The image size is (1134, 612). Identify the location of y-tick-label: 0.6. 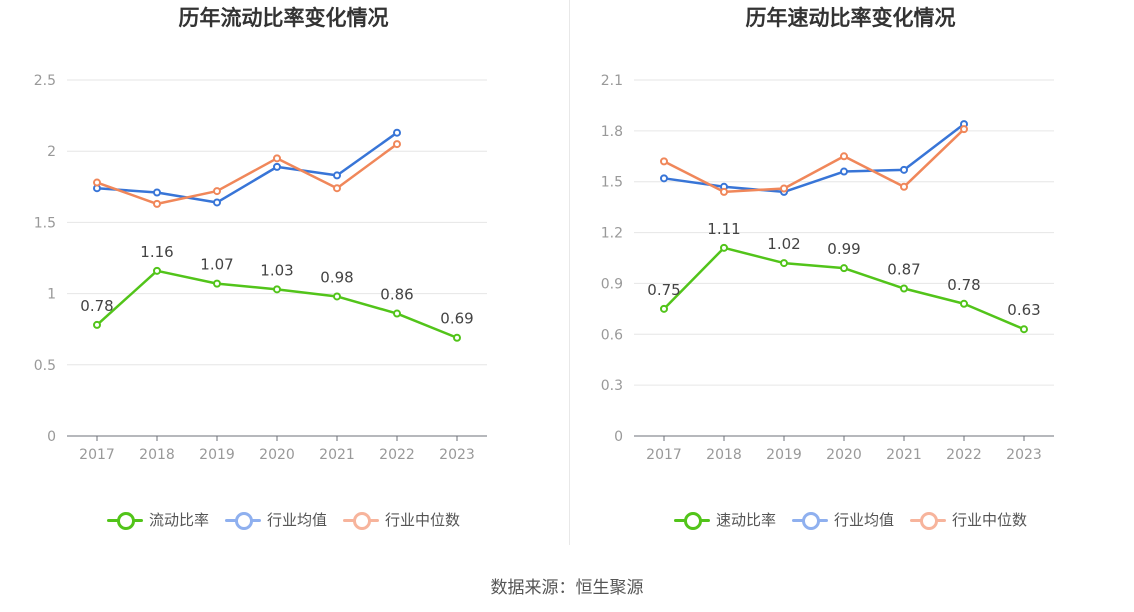
(612, 335).